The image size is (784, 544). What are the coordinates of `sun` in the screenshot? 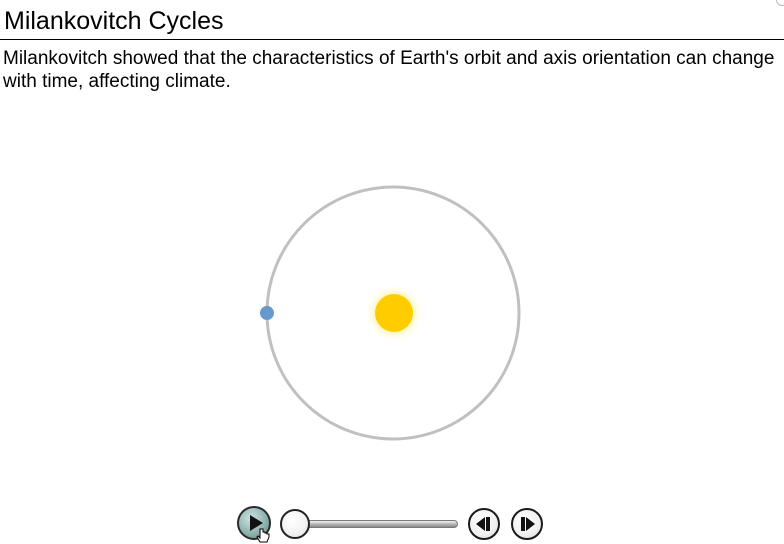 It's located at (394, 313).